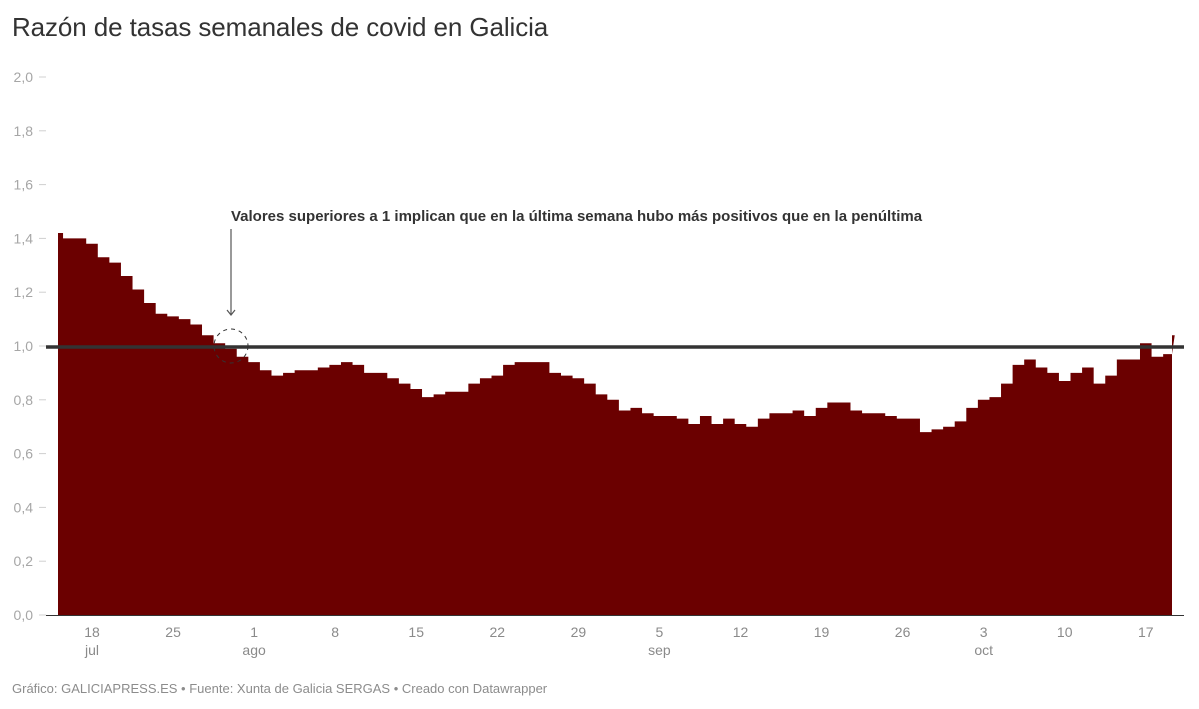 The height and width of the screenshot is (709, 1199). Describe the element at coordinates (619, 641) in the screenshot. I see `x-axis: 18 jul 25 1 ago 8 15 22 29 5 sep 12 19 26 3 oct 10 17` at that location.